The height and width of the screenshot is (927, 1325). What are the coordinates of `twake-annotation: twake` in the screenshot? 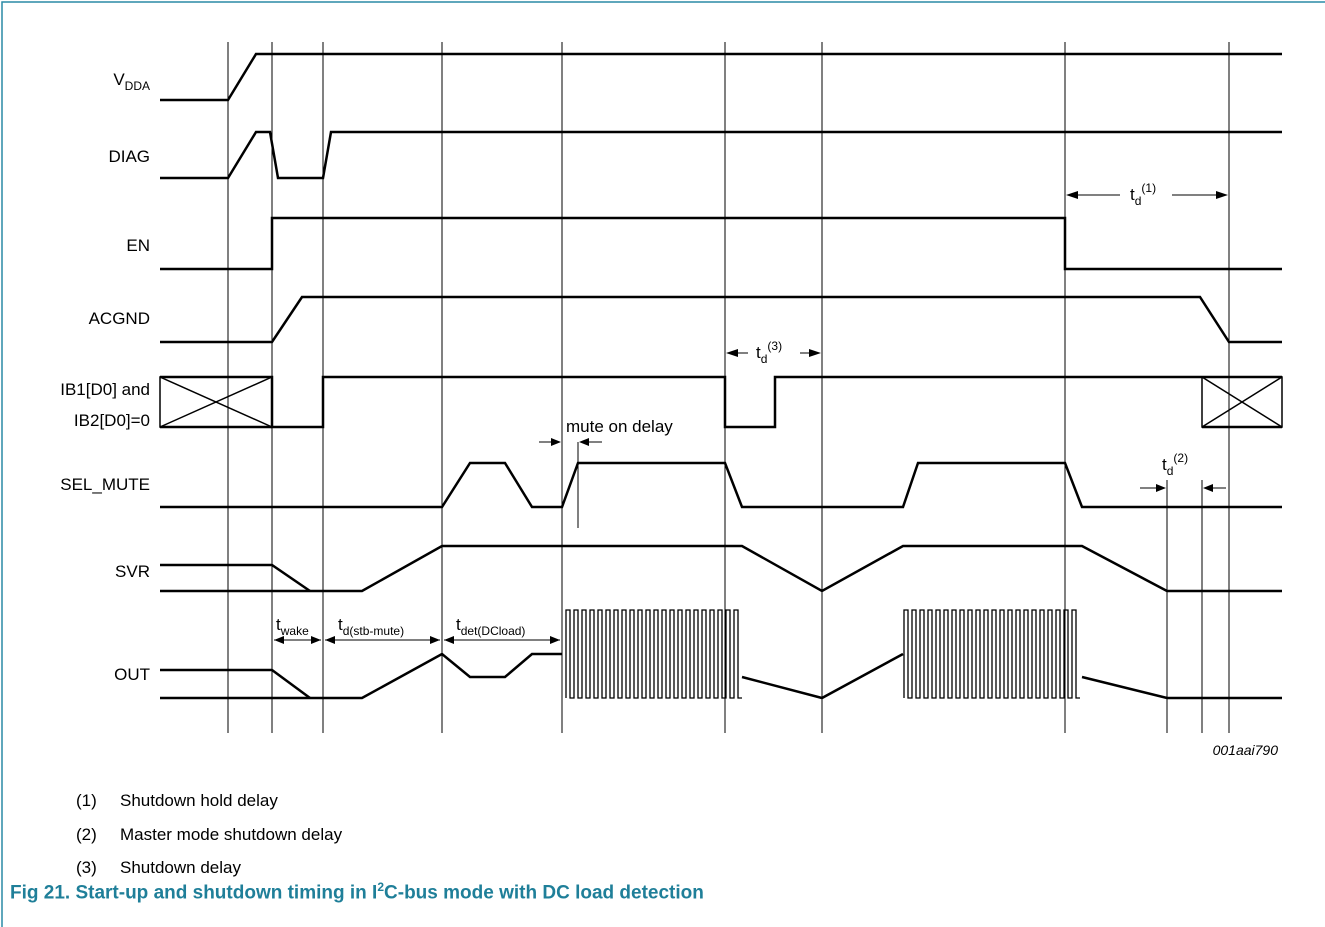 It's located at (297, 629).